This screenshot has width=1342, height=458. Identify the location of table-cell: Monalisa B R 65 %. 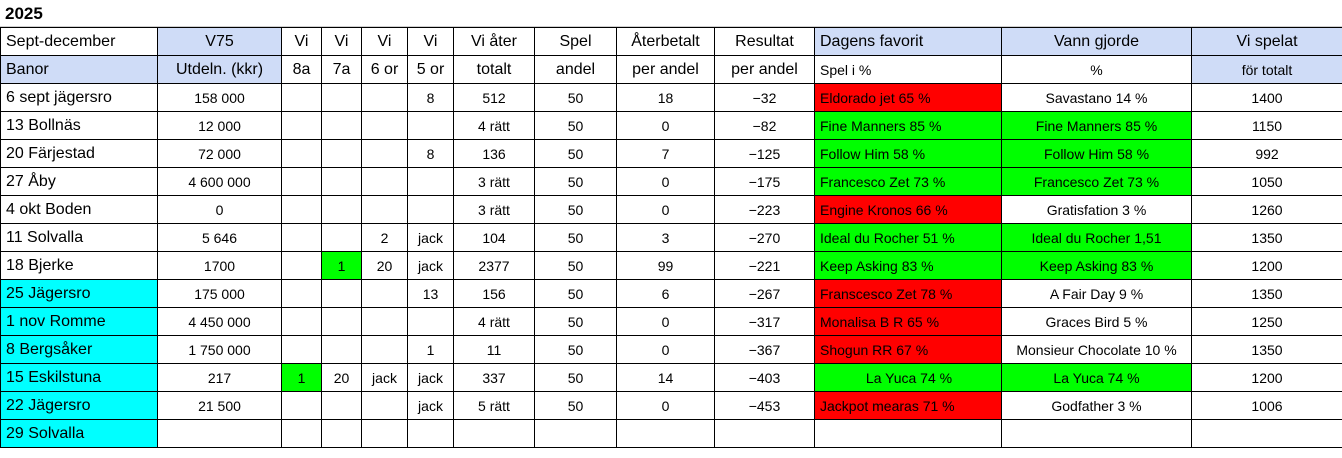
(908, 321).